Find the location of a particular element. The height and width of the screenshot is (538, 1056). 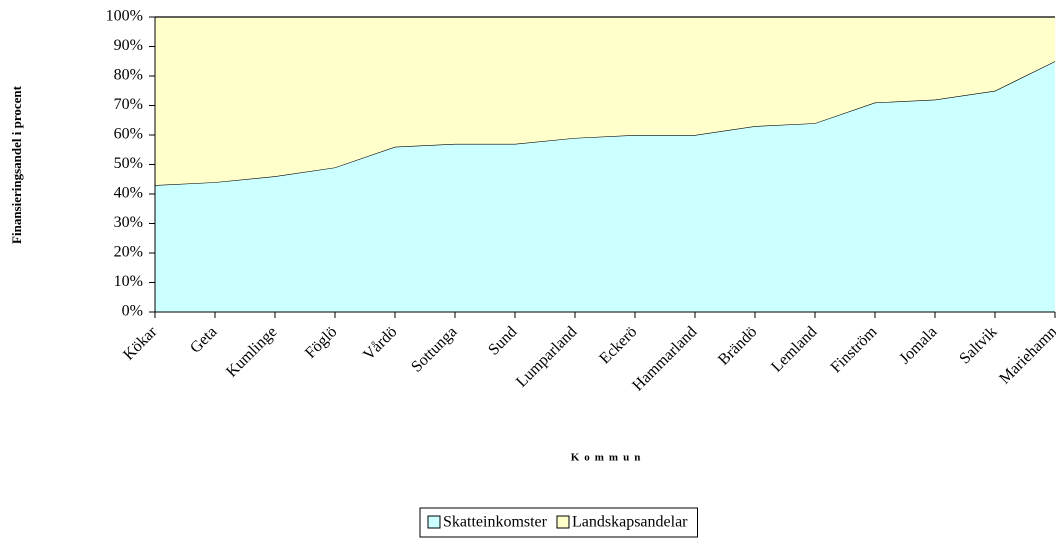

legend-label: Landskapsandelar is located at coordinates (630, 522).